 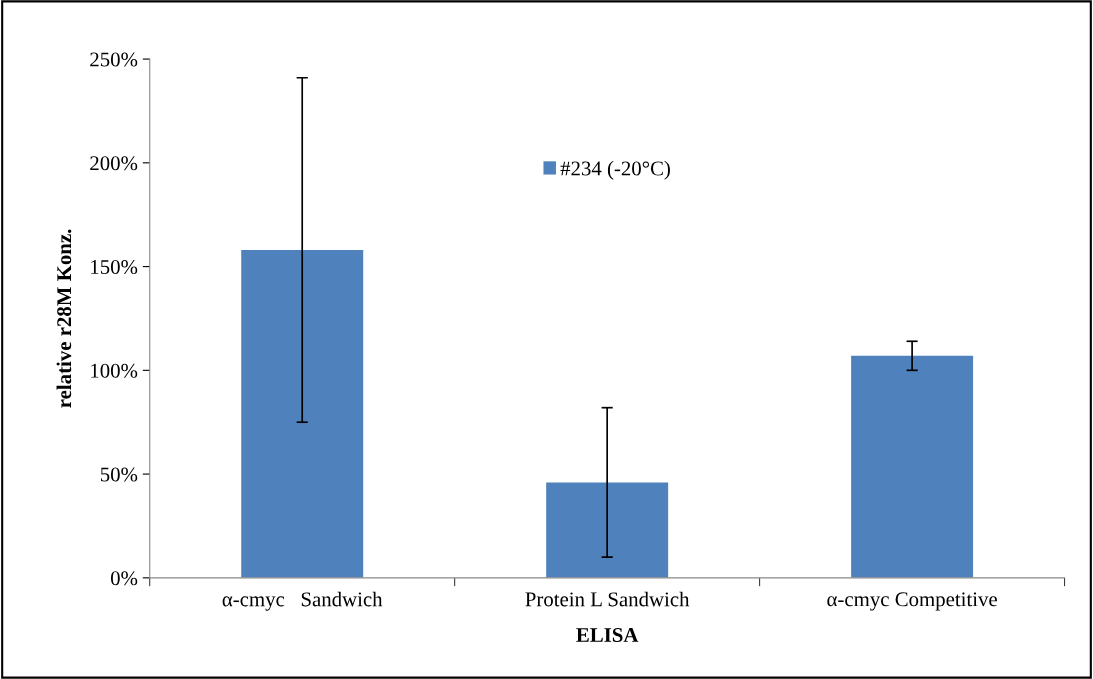 I want to click on legend-label: #234 (-20°C), so click(x=615, y=170).